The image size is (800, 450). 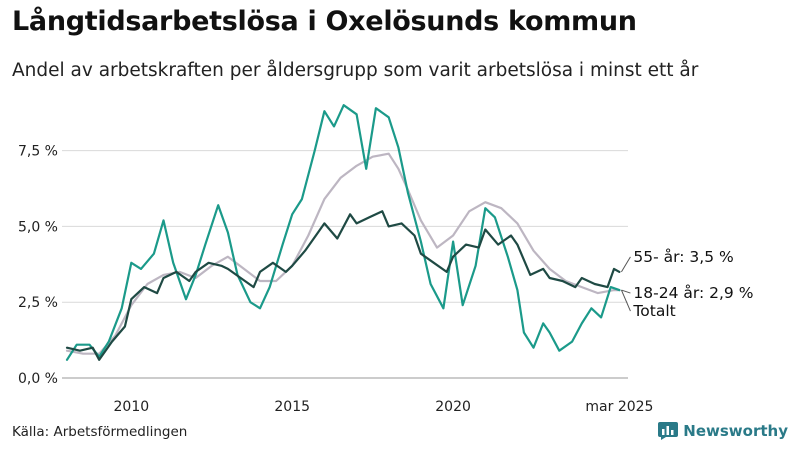 I want to click on y-tick-label: 2,5 %, so click(x=38, y=303).